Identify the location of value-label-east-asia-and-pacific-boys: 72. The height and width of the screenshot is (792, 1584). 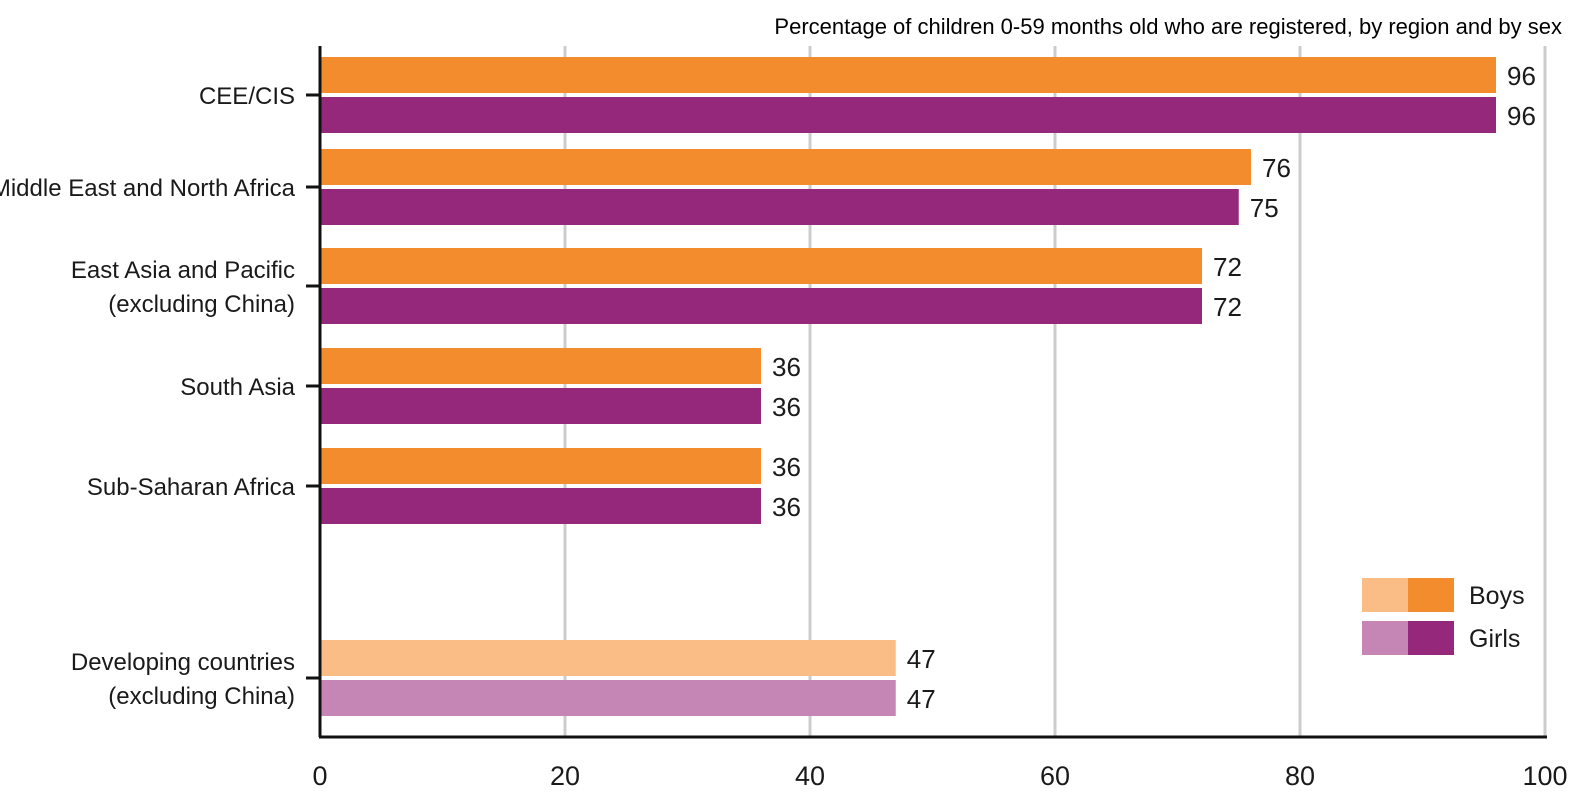
(1227, 267).